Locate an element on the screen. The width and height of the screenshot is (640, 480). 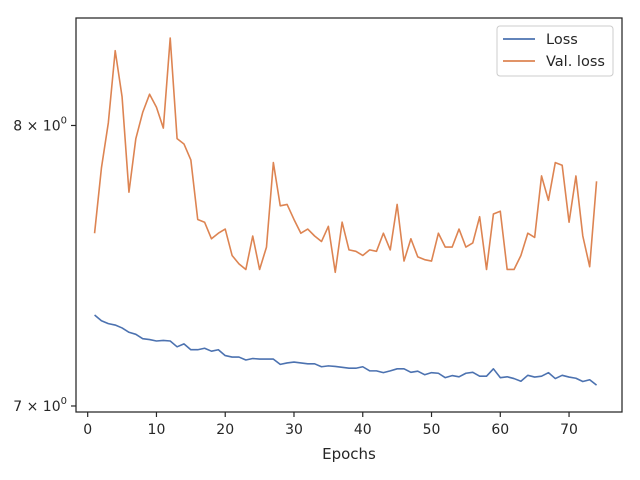
x-tick-label: 50 is located at coordinates (432, 430).